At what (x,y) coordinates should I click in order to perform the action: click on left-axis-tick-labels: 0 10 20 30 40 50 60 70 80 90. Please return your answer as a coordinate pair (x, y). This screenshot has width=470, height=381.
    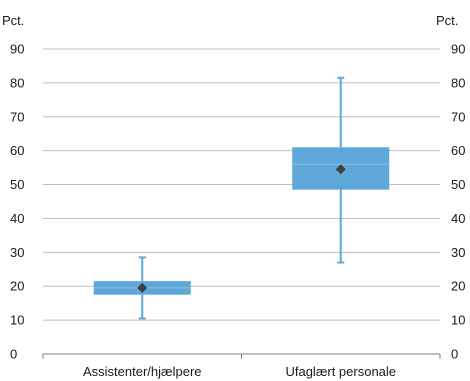
    Looking at the image, I should click on (17, 202).